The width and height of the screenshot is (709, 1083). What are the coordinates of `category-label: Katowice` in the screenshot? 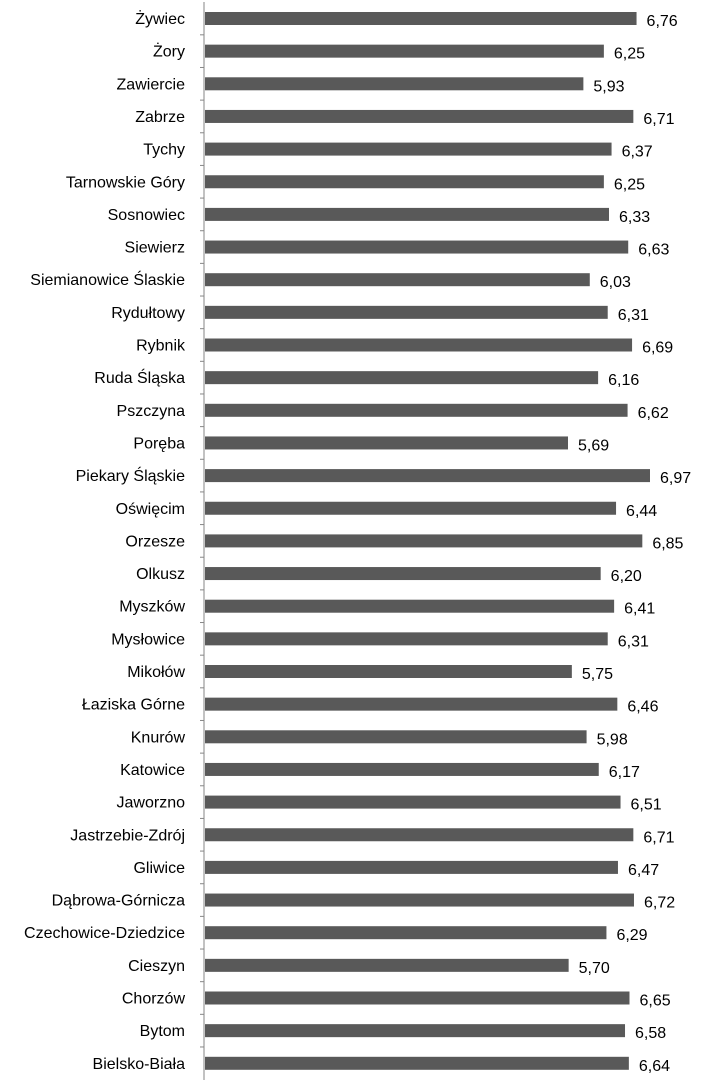 It's located at (152, 770).